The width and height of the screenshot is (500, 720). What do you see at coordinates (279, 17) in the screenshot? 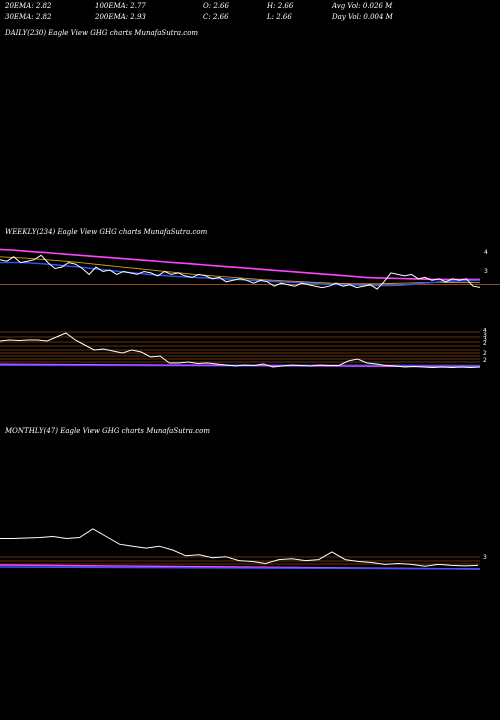
I see `low-readout: L: 2.66` at bounding box center [279, 17].